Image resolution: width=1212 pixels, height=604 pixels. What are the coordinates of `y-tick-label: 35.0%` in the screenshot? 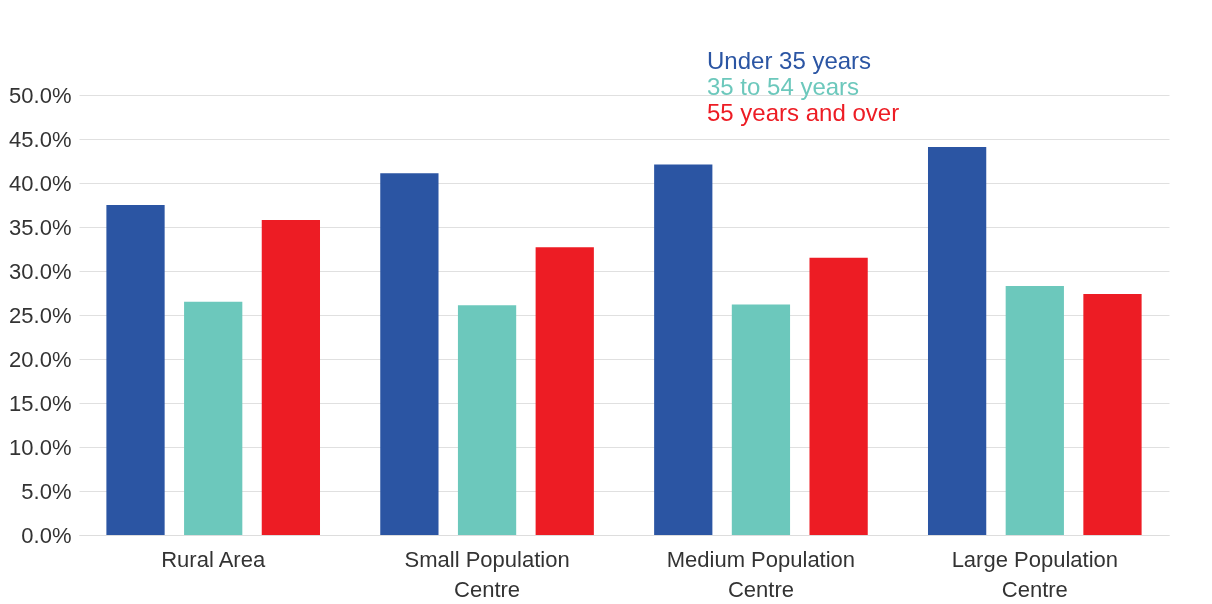 It's located at (40, 227).